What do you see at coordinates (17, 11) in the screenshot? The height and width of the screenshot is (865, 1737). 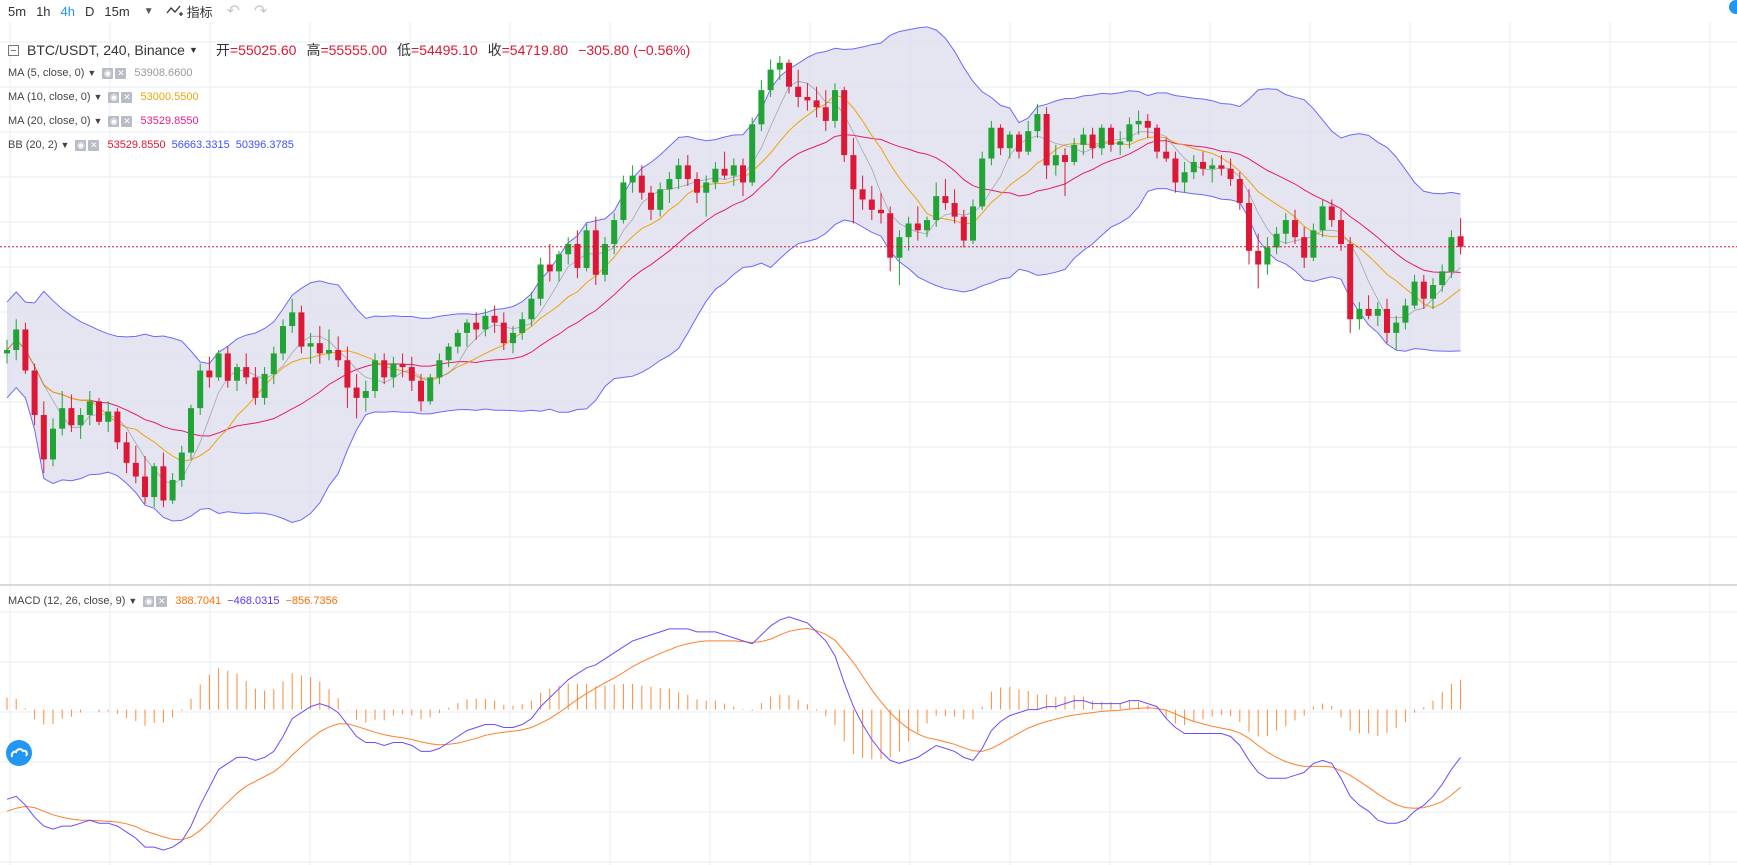 I see `timeframe-5m: 5m` at bounding box center [17, 11].